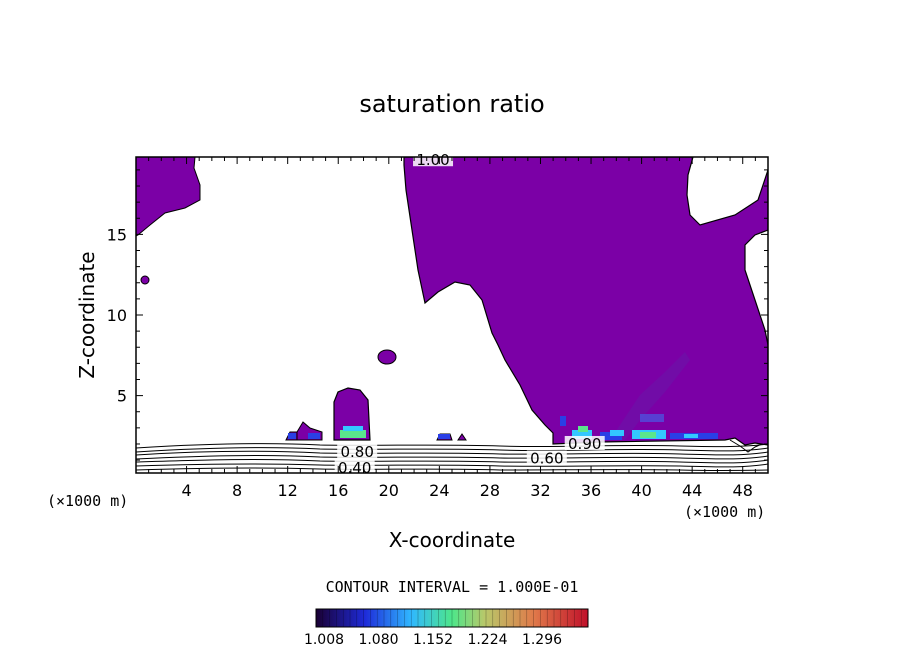  I want to click on x-unit-label: (×1000 m), so click(87, 501).